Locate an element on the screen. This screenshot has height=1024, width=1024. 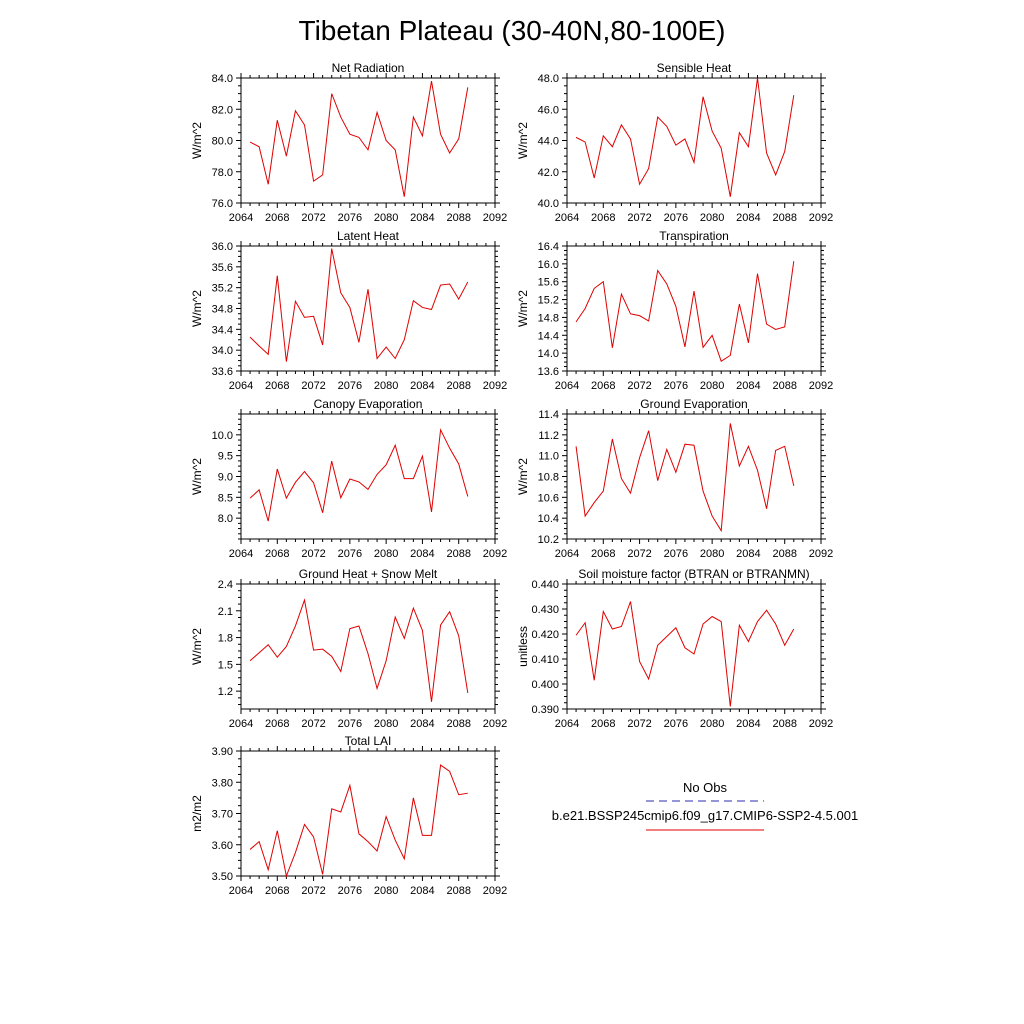
y-tick-label: 2.4 is located at coordinates (225, 585).